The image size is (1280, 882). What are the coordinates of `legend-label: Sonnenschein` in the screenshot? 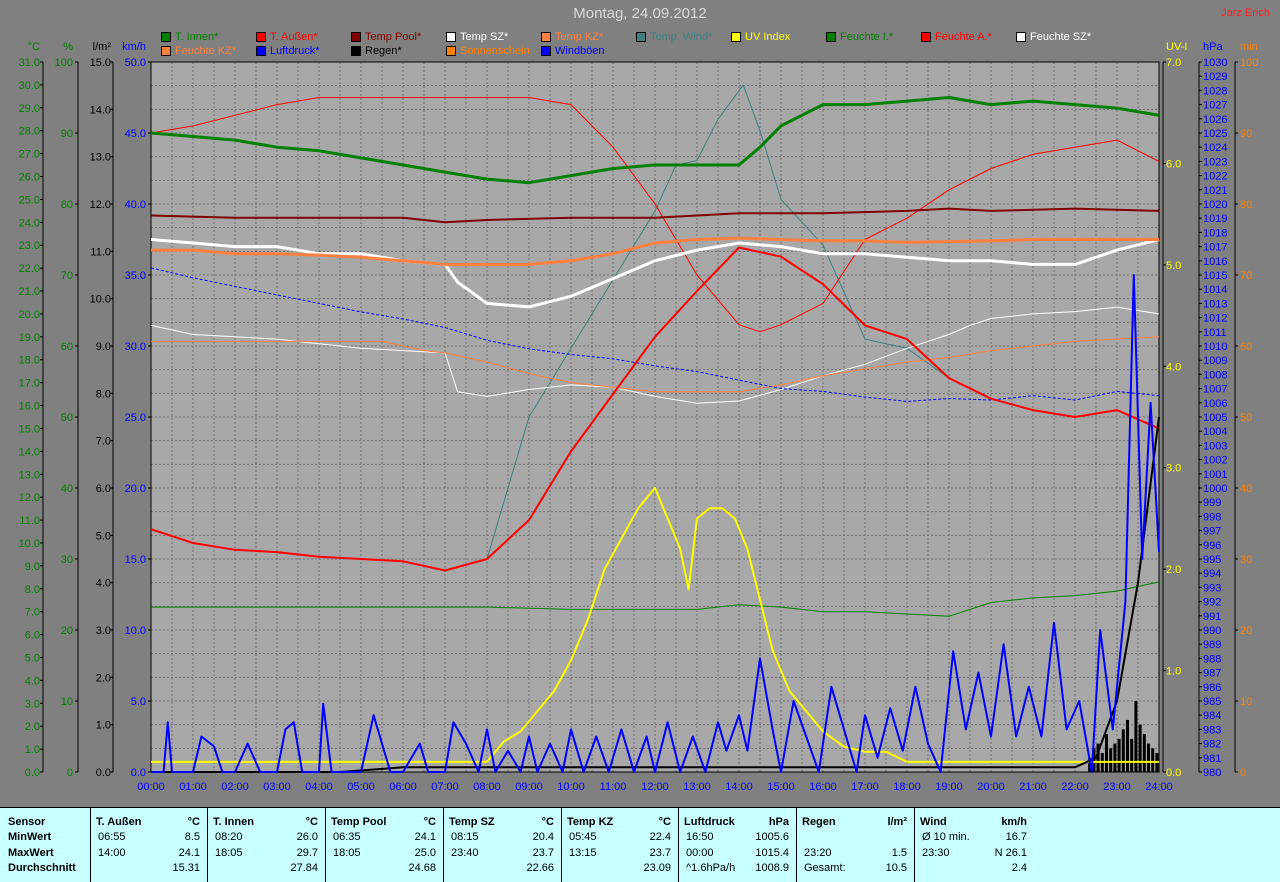 It's located at (495, 51).